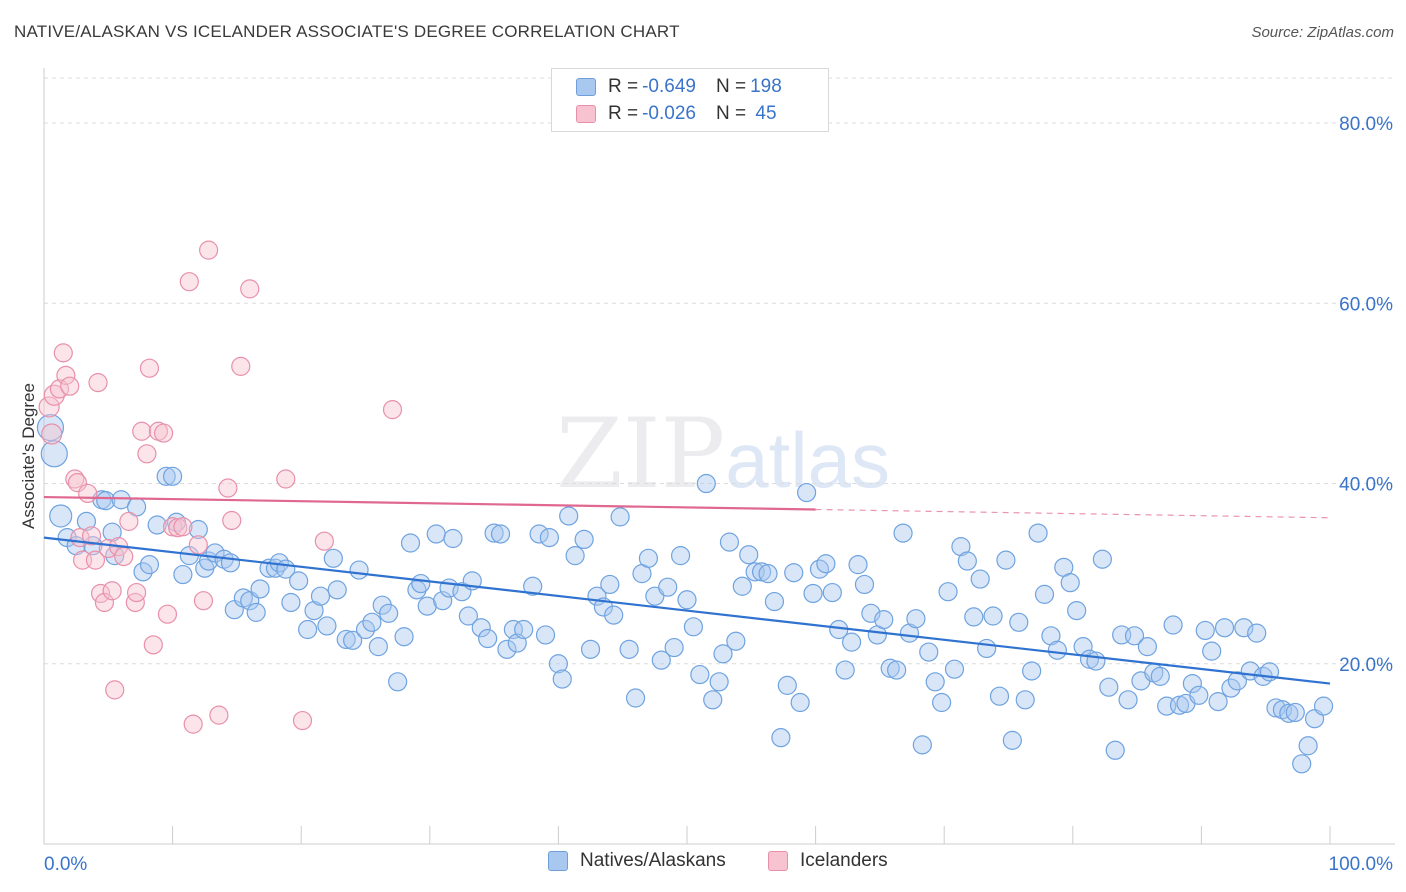 The image size is (1406, 892). What do you see at coordinates (669, 86) in the screenshot?
I see `legend-r-value: -0.649` at bounding box center [669, 86].